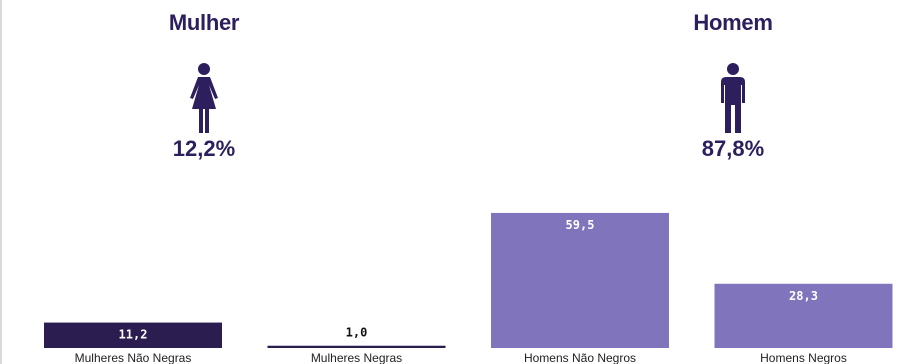  What do you see at coordinates (733, 22) in the screenshot?
I see `group-title-homem: Homem` at bounding box center [733, 22].